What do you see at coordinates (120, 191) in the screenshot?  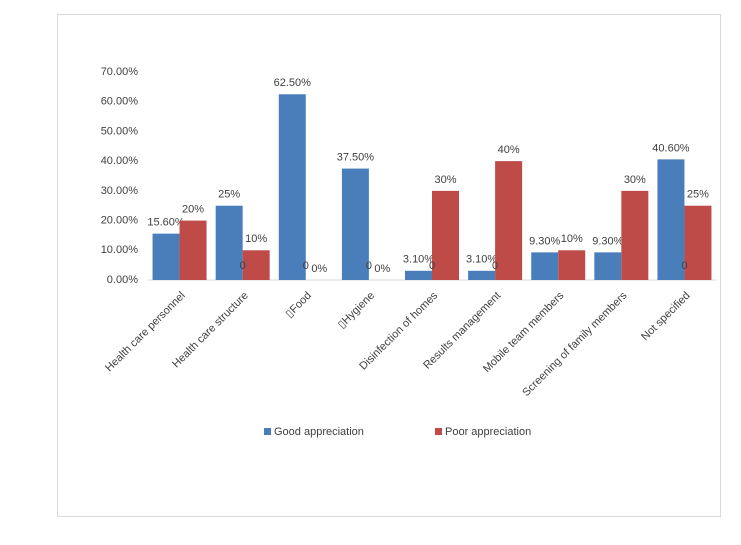 I see `y-tick-label: 30.00%` at bounding box center [120, 191].